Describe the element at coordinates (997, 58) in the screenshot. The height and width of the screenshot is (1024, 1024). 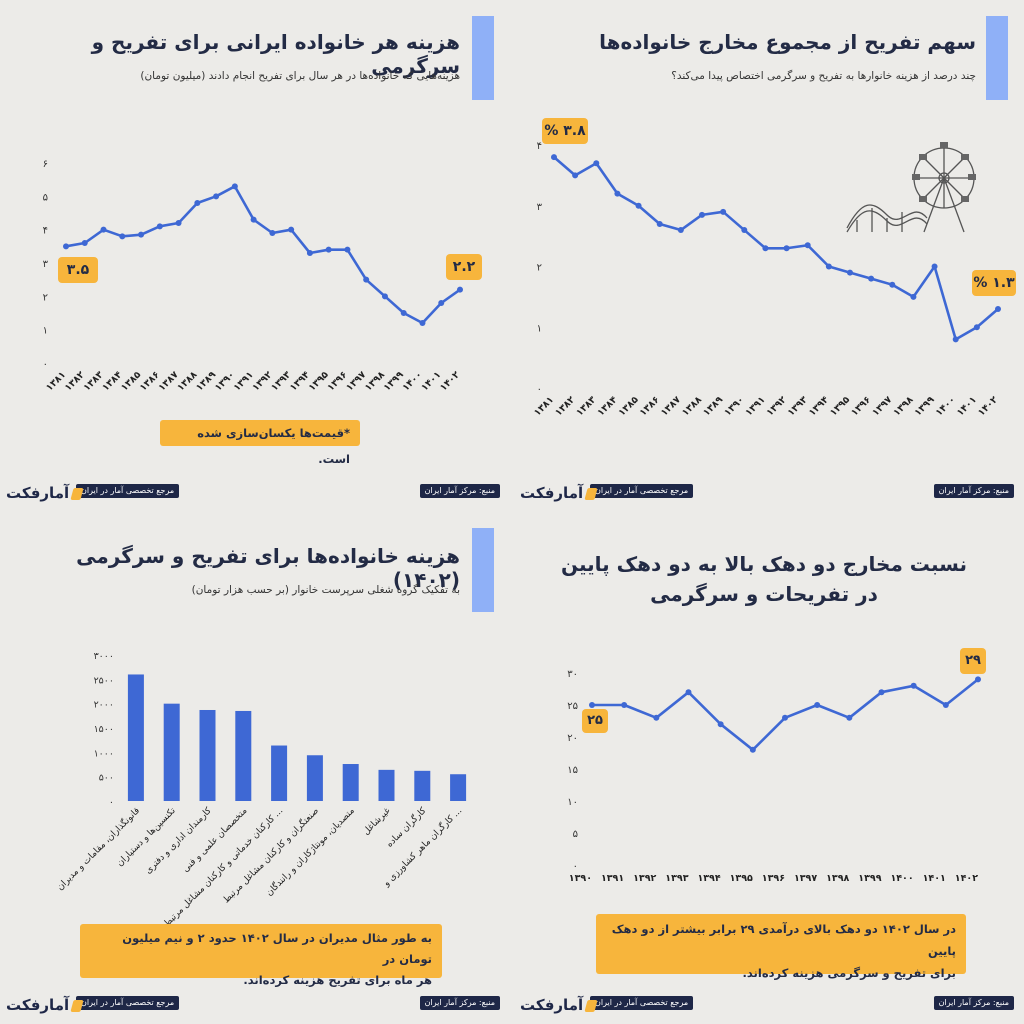
I see `title-accent-bar` at that location.